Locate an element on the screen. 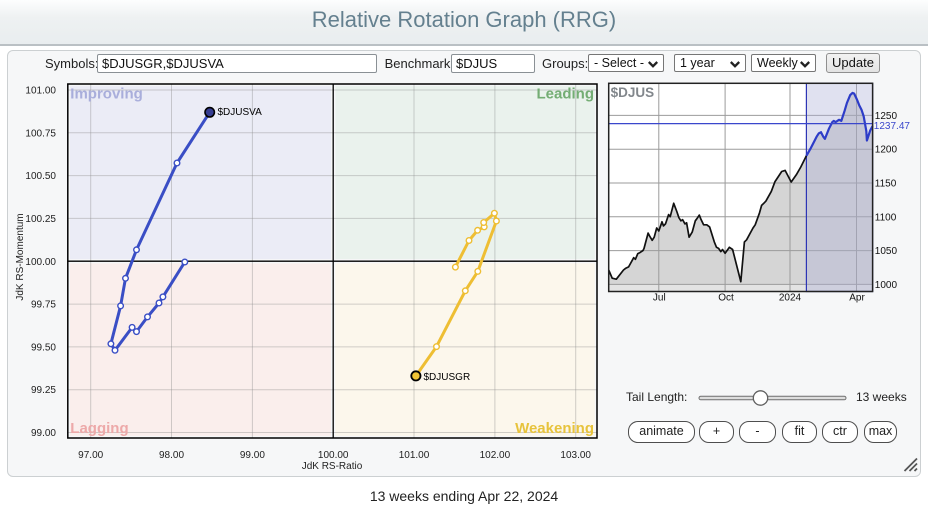 This screenshot has height=512, width=928. svg-text: 100.50 is located at coordinates (40, 176).